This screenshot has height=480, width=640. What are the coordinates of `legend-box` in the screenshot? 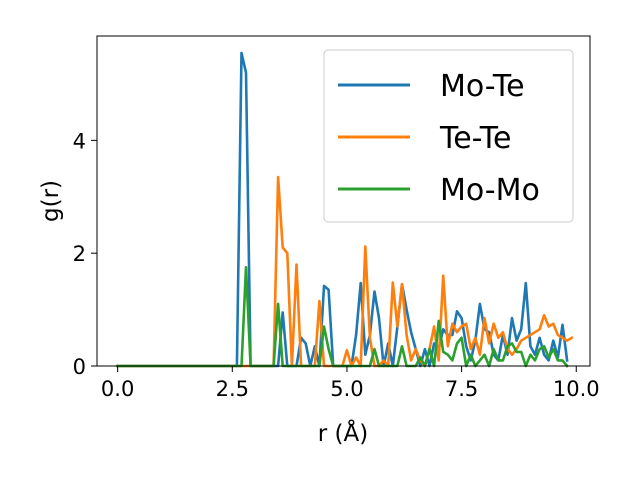 It's located at (448, 136).